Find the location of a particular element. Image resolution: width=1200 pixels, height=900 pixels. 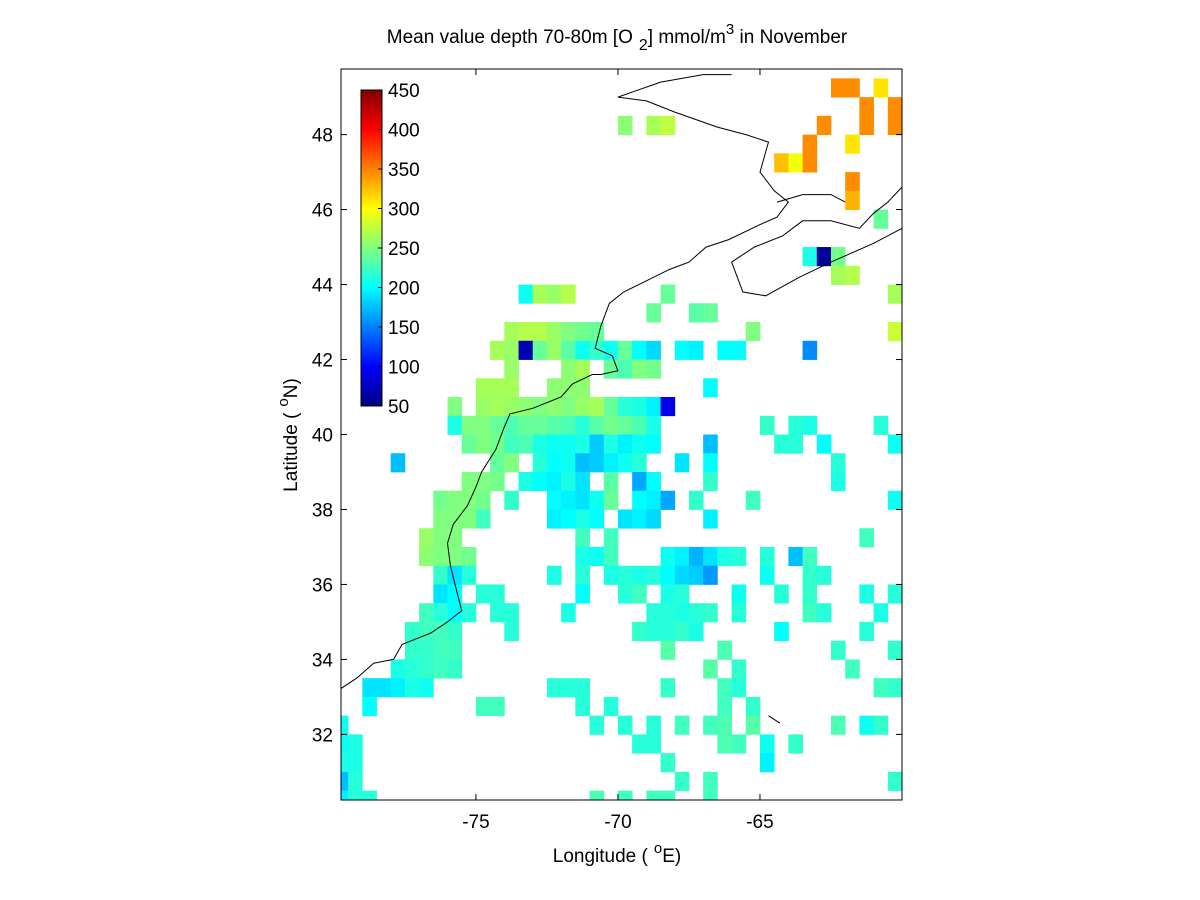

colorbar-tick-label: 400 is located at coordinates (404, 131).